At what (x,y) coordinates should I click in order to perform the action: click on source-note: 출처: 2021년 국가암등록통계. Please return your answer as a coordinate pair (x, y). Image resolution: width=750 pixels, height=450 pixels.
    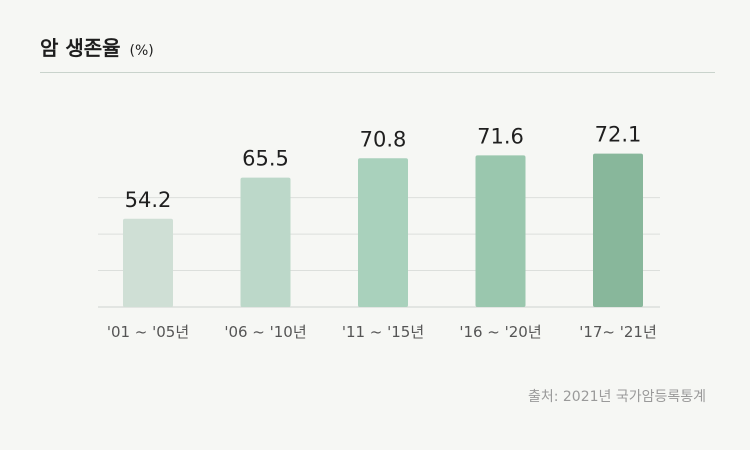
    Looking at the image, I should click on (616, 397).